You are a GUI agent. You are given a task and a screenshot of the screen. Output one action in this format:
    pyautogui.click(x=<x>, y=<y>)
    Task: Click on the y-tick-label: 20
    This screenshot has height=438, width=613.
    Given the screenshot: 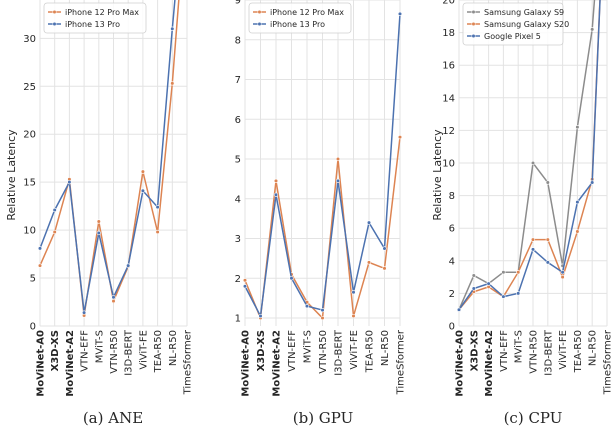 What is the action you would take?
    pyautogui.click(x=29, y=135)
    